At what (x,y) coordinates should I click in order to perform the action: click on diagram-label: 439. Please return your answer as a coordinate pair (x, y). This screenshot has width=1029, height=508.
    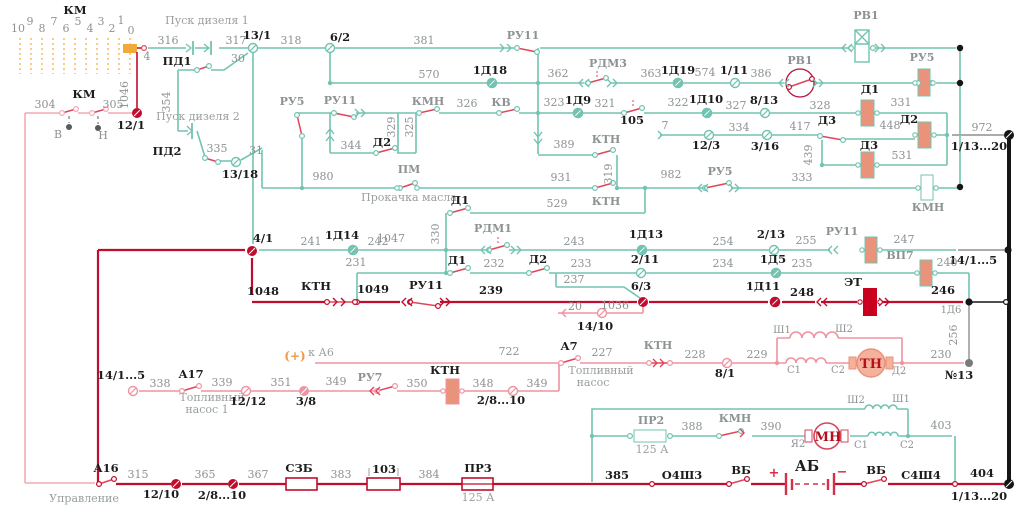
    Looking at the image, I should click on (808, 155).